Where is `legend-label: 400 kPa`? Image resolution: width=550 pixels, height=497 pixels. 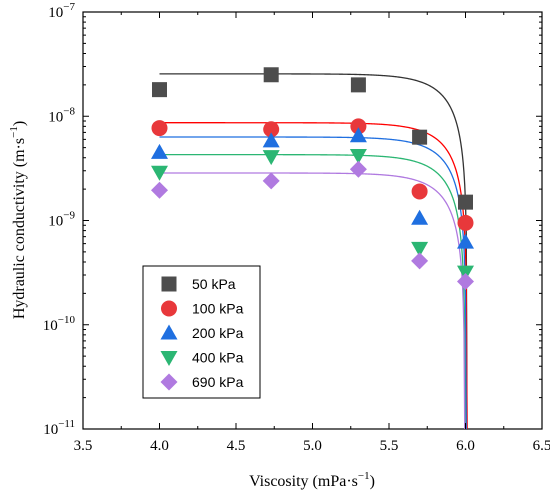 legend-label: 400 kPa is located at coordinates (218, 358).